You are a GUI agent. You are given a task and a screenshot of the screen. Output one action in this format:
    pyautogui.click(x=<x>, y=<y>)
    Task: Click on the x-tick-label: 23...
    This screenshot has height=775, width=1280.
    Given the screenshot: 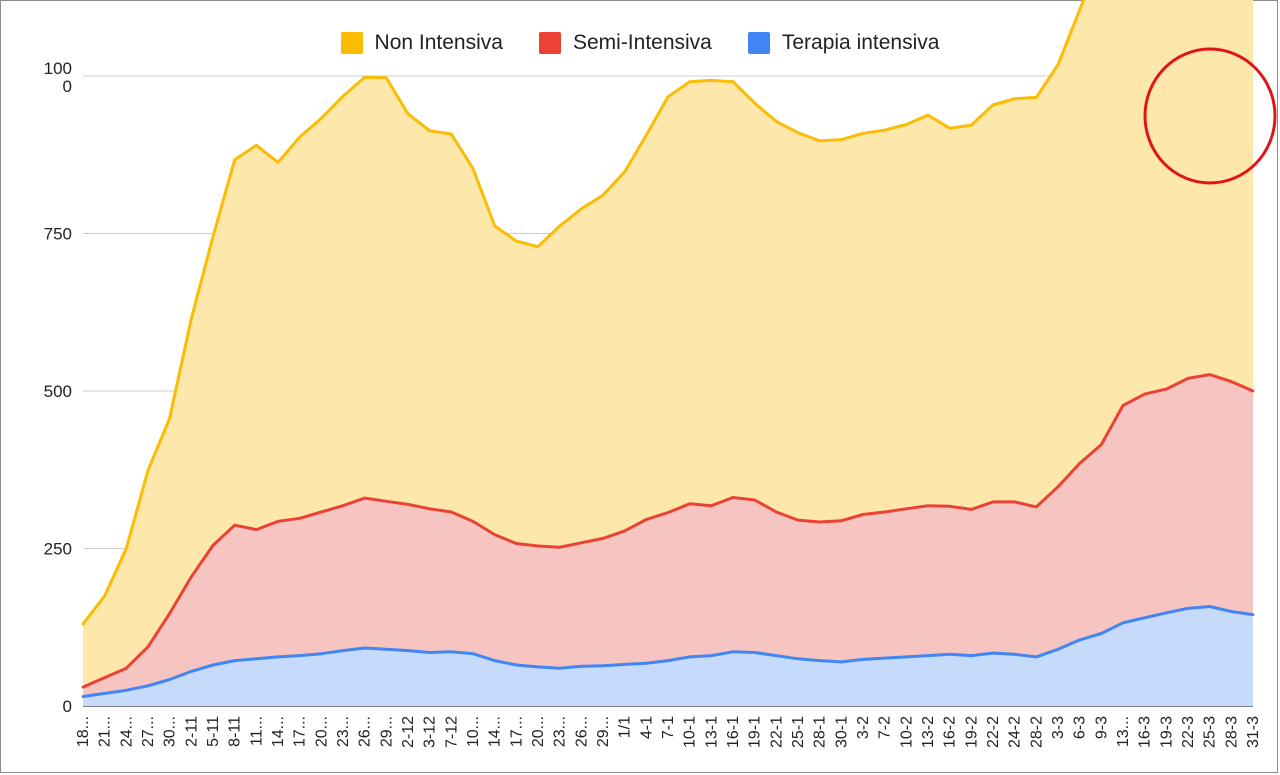 What is the action you would take?
    pyautogui.click(x=343, y=731)
    